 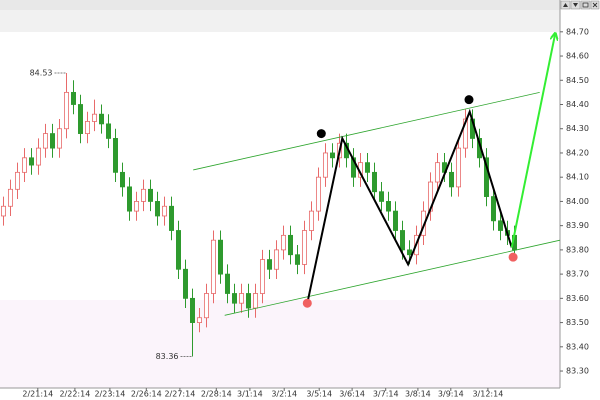 I want to click on y-tick-label: 83.90, so click(x=577, y=225).